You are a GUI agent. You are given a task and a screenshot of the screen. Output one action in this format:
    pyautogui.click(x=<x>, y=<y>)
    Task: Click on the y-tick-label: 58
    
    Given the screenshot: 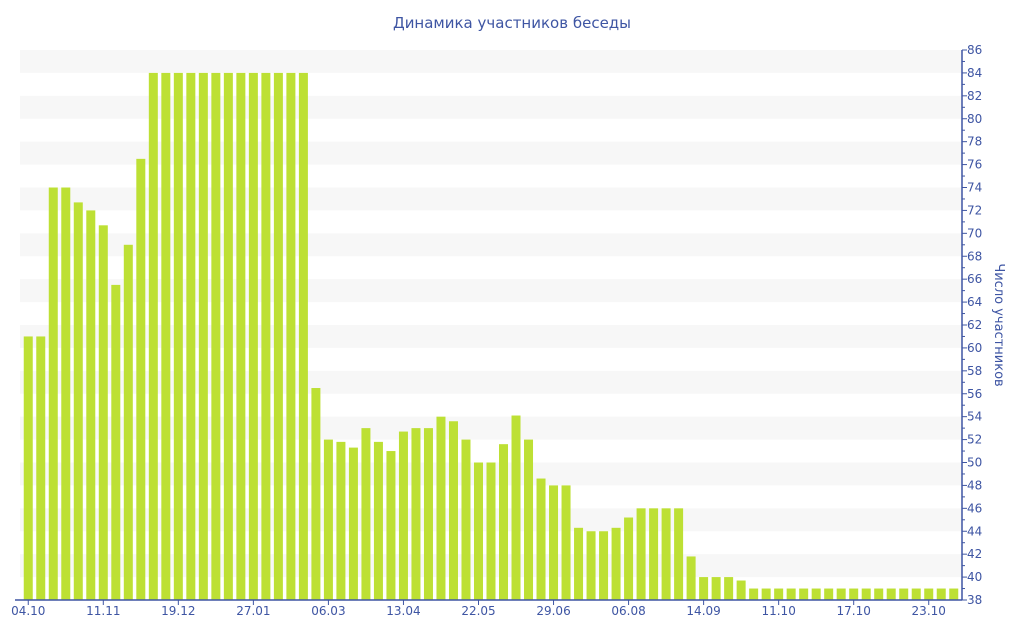 What is the action you would take?
    pyautogui.click(x=974, y=371)
    